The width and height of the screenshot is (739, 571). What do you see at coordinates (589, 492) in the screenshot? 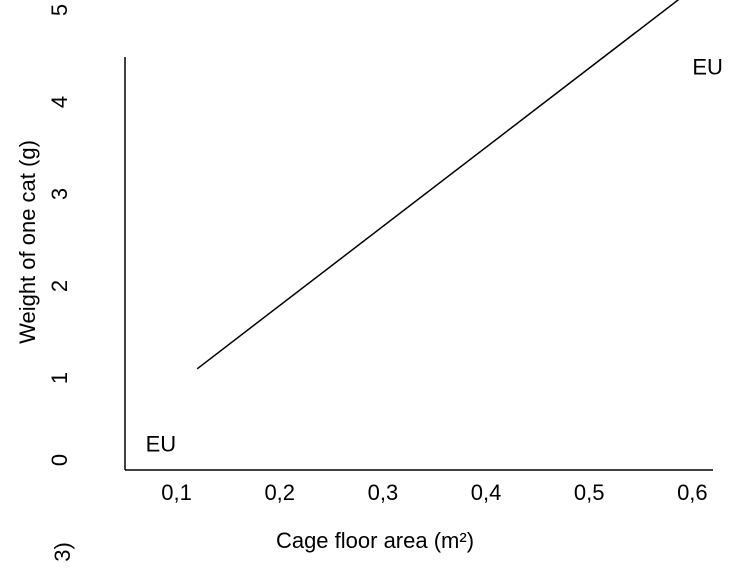
I see `x-tick-label: 0,5` at bounding box center [589, 492].